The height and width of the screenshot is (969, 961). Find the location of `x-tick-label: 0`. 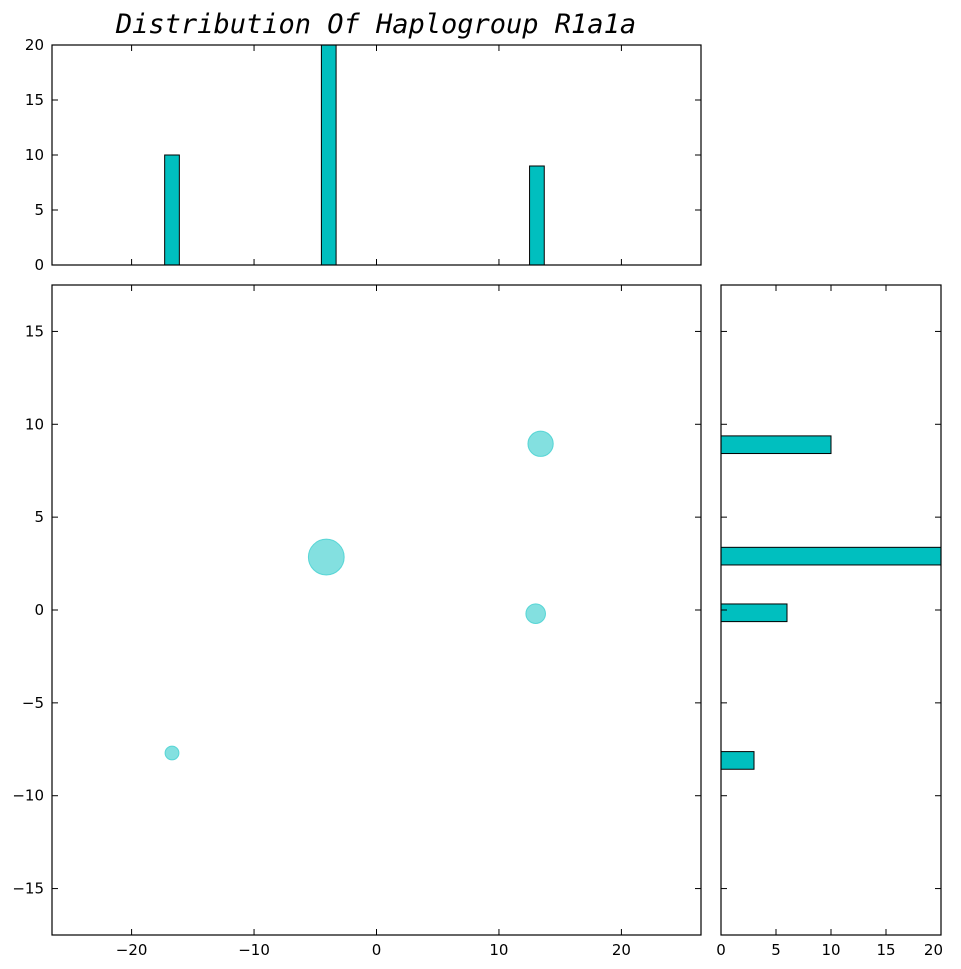

x-tick-label: 0 is located at coordinates (377, 950).